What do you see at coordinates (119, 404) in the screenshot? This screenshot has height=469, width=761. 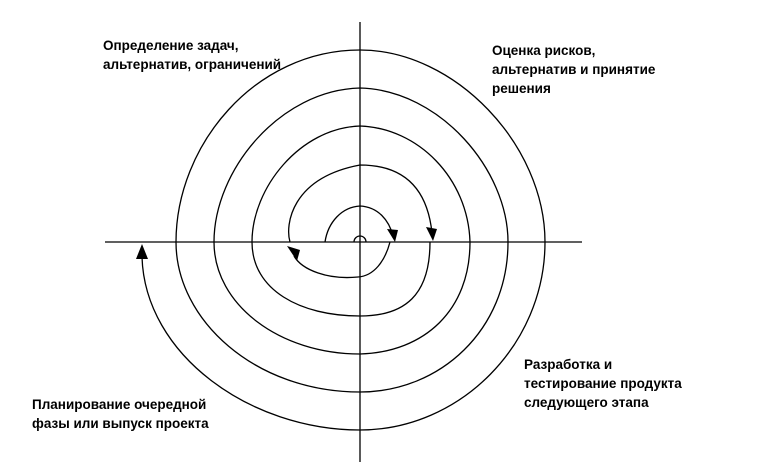 I see `label-line: Планирование очередной` at bounding box center [119, 404].